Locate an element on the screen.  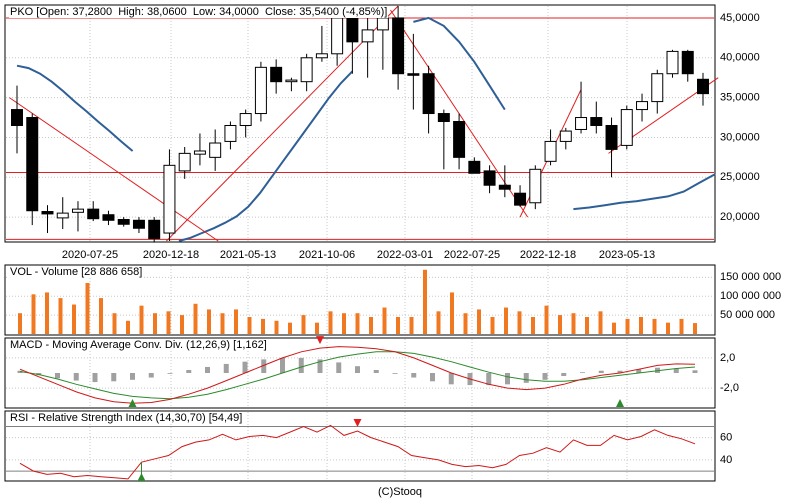
x-tick-label: 2022-03-01 is located at coordinates (405, 255).